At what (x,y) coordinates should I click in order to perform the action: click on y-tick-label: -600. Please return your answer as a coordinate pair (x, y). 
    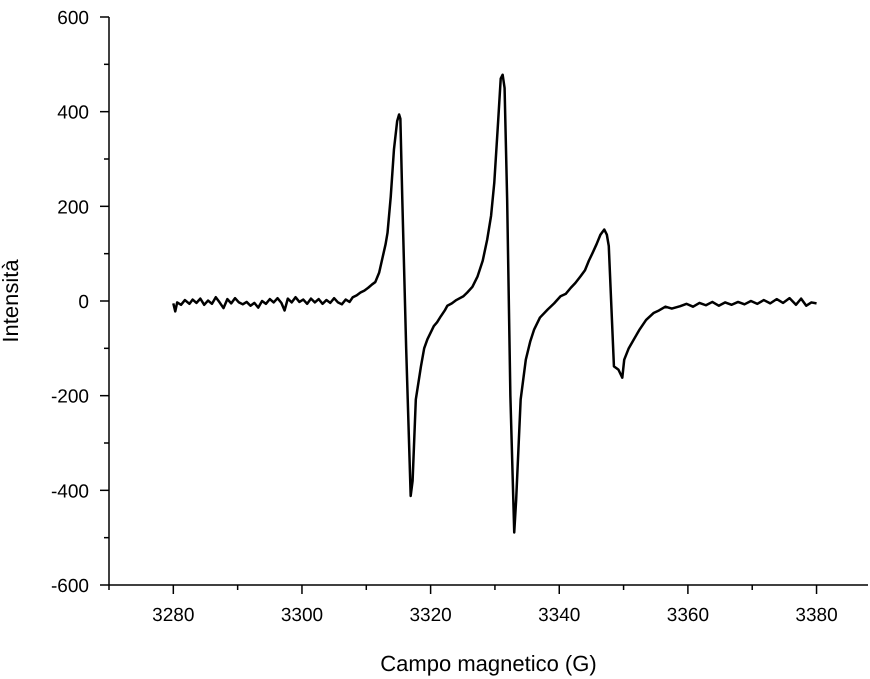
    Looking at the image, I should click on (69, 586).